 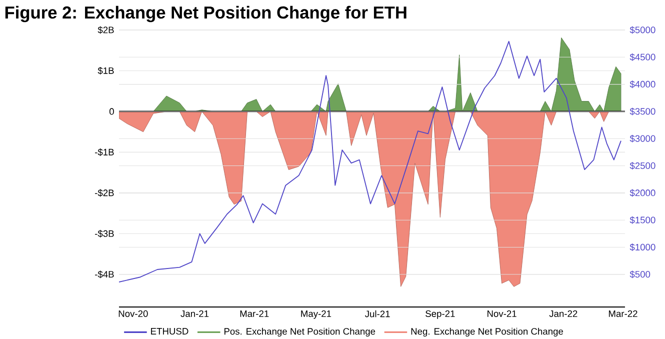 I want to click on y-tick-label: -$4B, so click(x=104, y=274).